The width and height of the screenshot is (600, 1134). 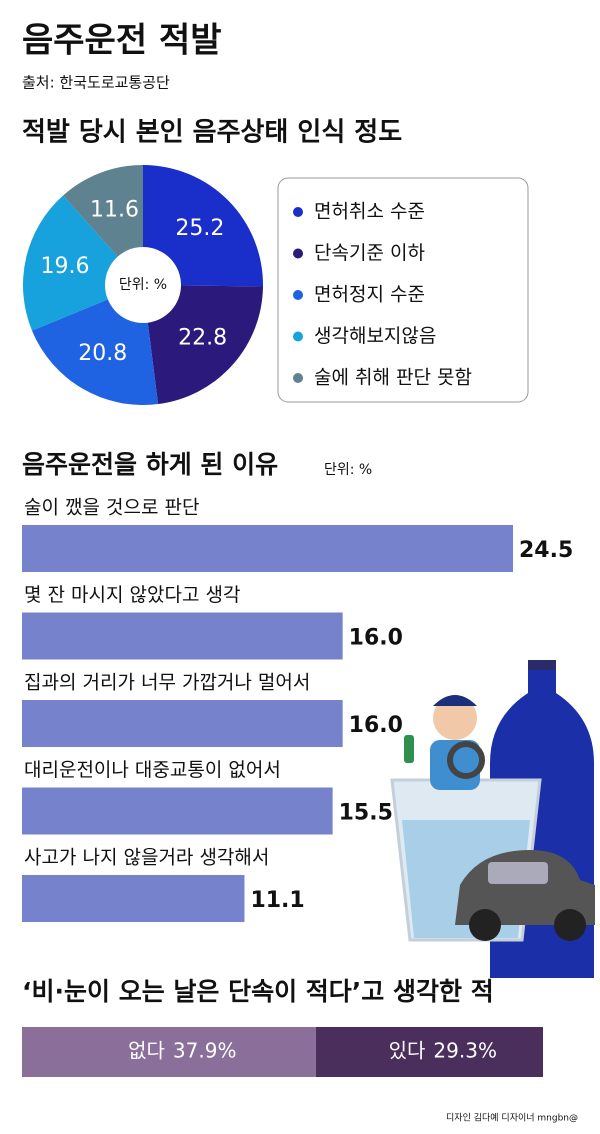 What do you see at coordinates (111, 508) in the screenshot?
I see `bar-category: 술이 깼을 것으로 판단` at bounding box center [111, 508].